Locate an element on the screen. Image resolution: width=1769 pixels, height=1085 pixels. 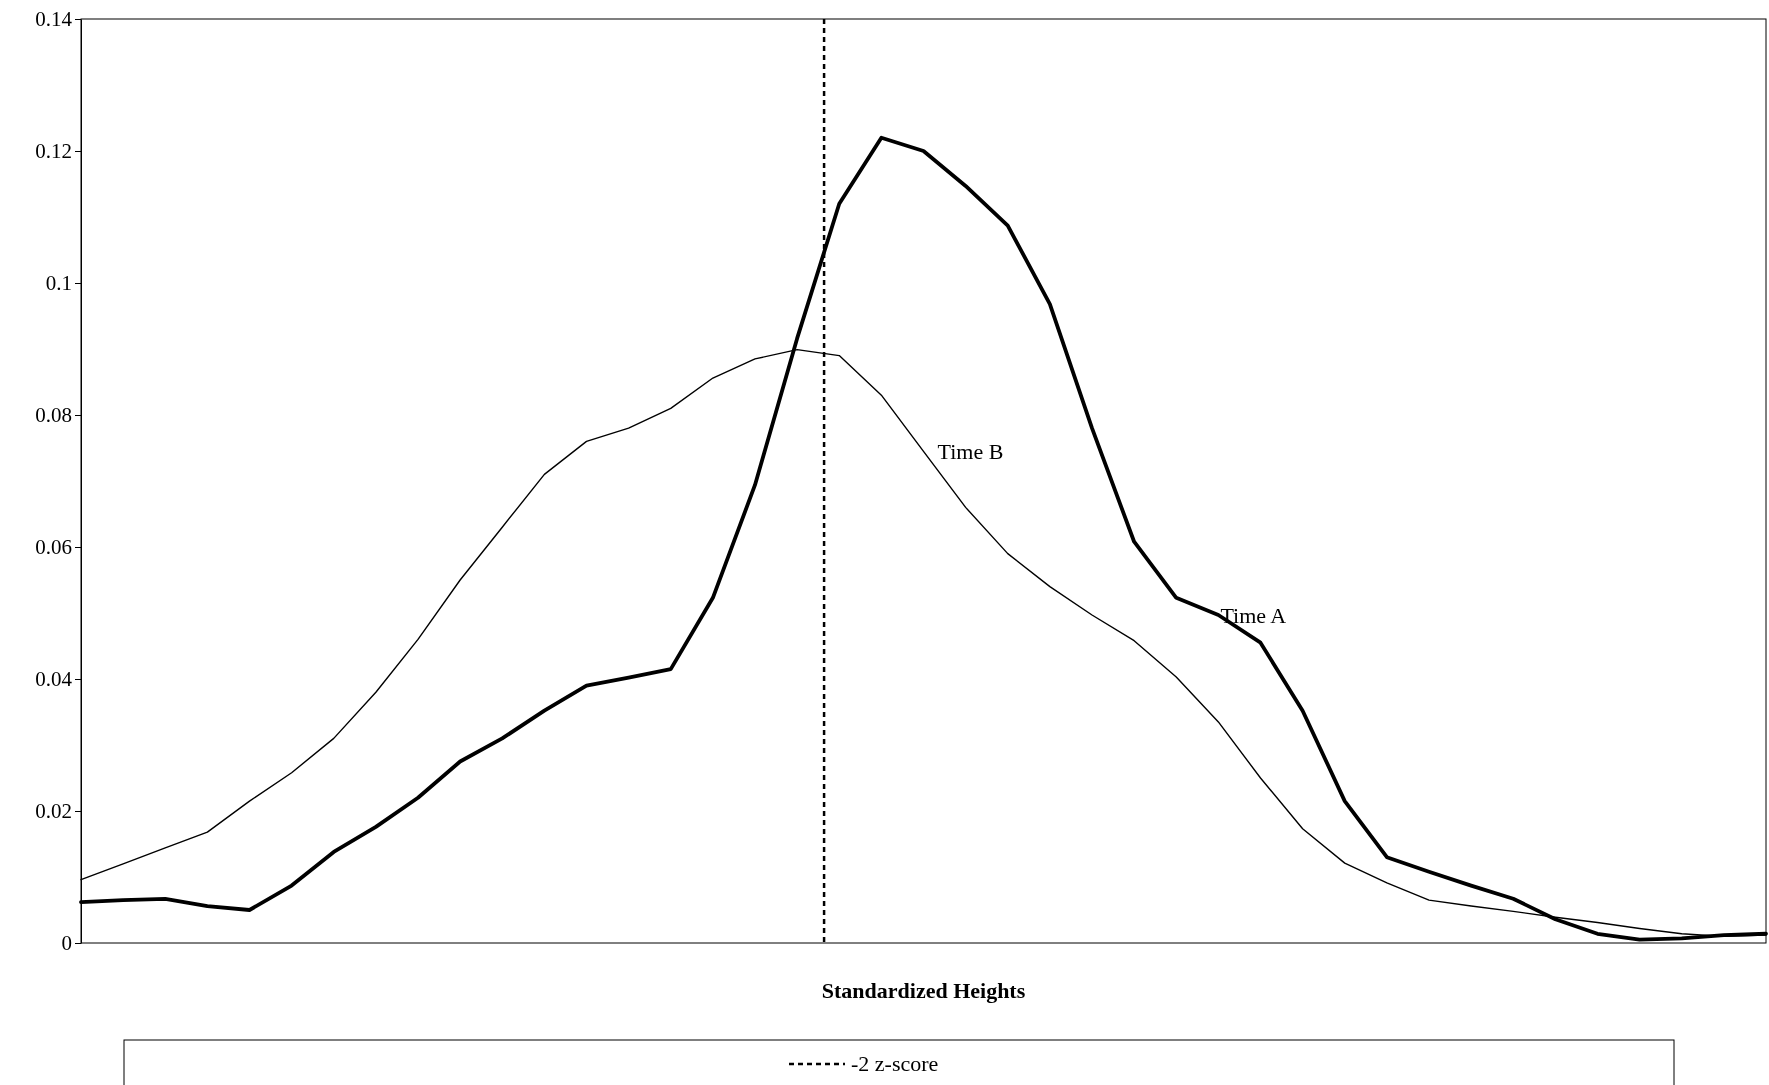
x-axis-title: Standardized Heights is located at coordinates (923, 990).